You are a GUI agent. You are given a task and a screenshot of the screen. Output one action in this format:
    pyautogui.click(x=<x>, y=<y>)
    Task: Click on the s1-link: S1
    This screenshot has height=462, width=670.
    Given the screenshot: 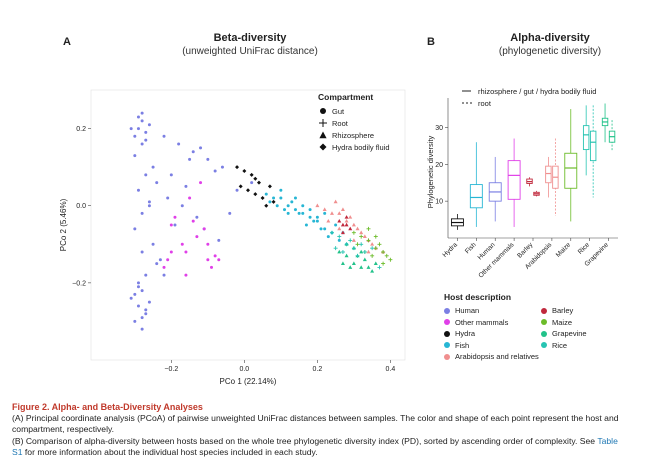 What is the action you would take?
    pyautogui.click(x=17, y=451)
    